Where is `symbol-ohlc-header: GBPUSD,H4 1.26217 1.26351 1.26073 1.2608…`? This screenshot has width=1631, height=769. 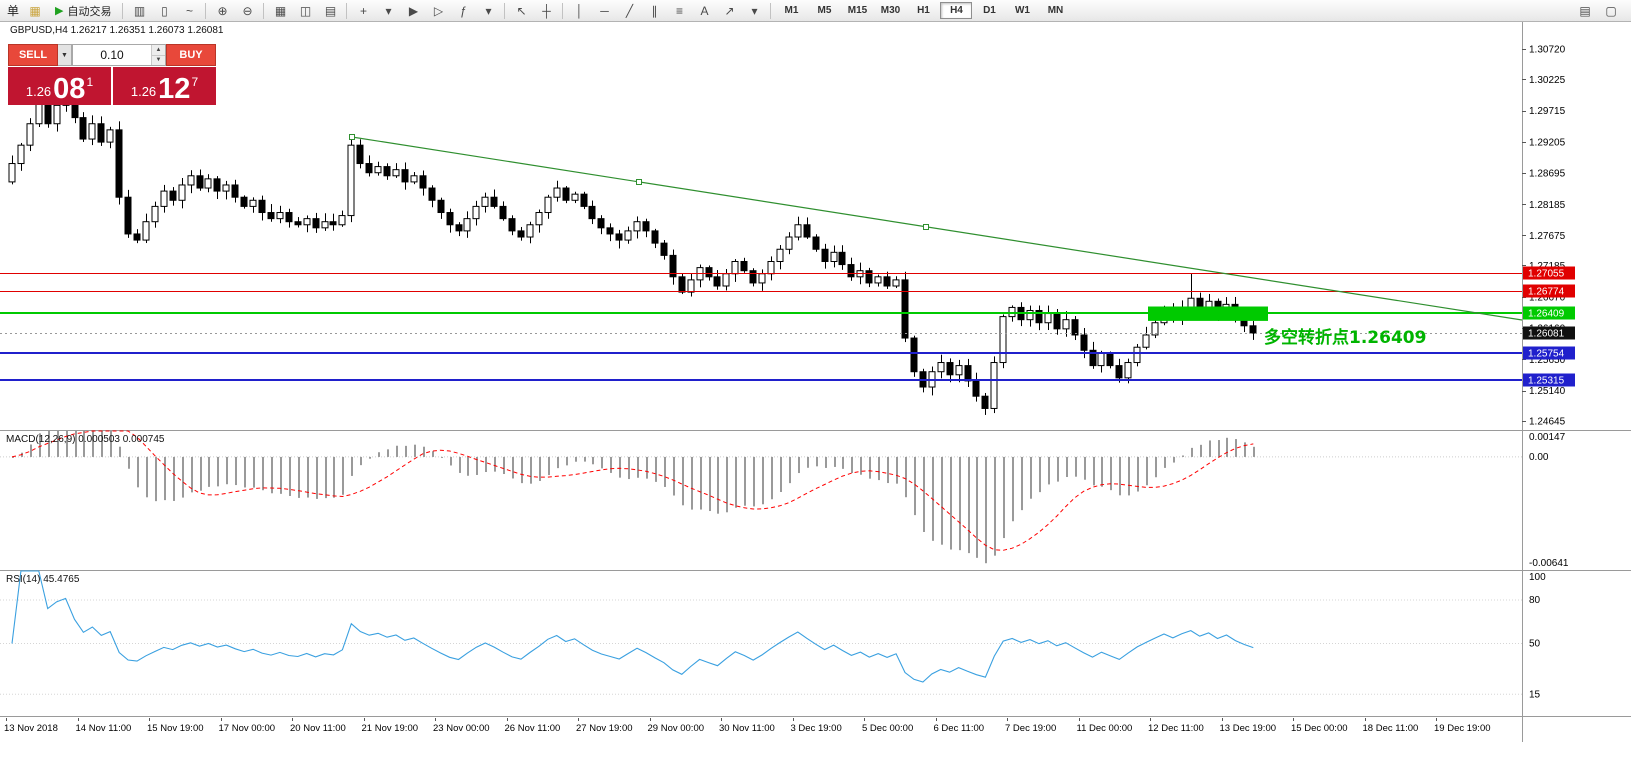
symbol-ohlc-header: GBPUSD,H4 1.26217 1.26351 1.26073 1.2608… is located at coordinates (117, 30).